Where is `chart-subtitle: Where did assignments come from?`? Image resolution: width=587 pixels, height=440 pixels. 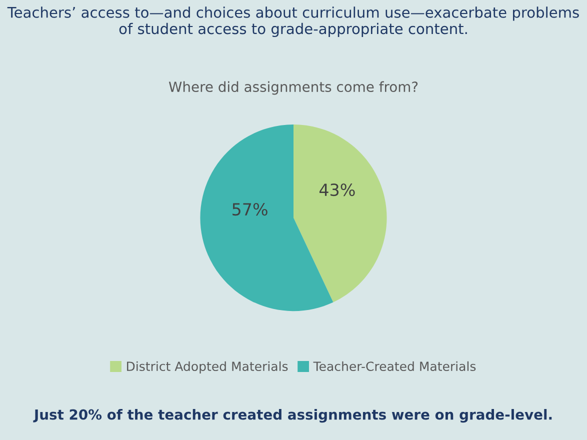 chart-subtitle: Where did assignments come from? is located at coordinates (293, 88).